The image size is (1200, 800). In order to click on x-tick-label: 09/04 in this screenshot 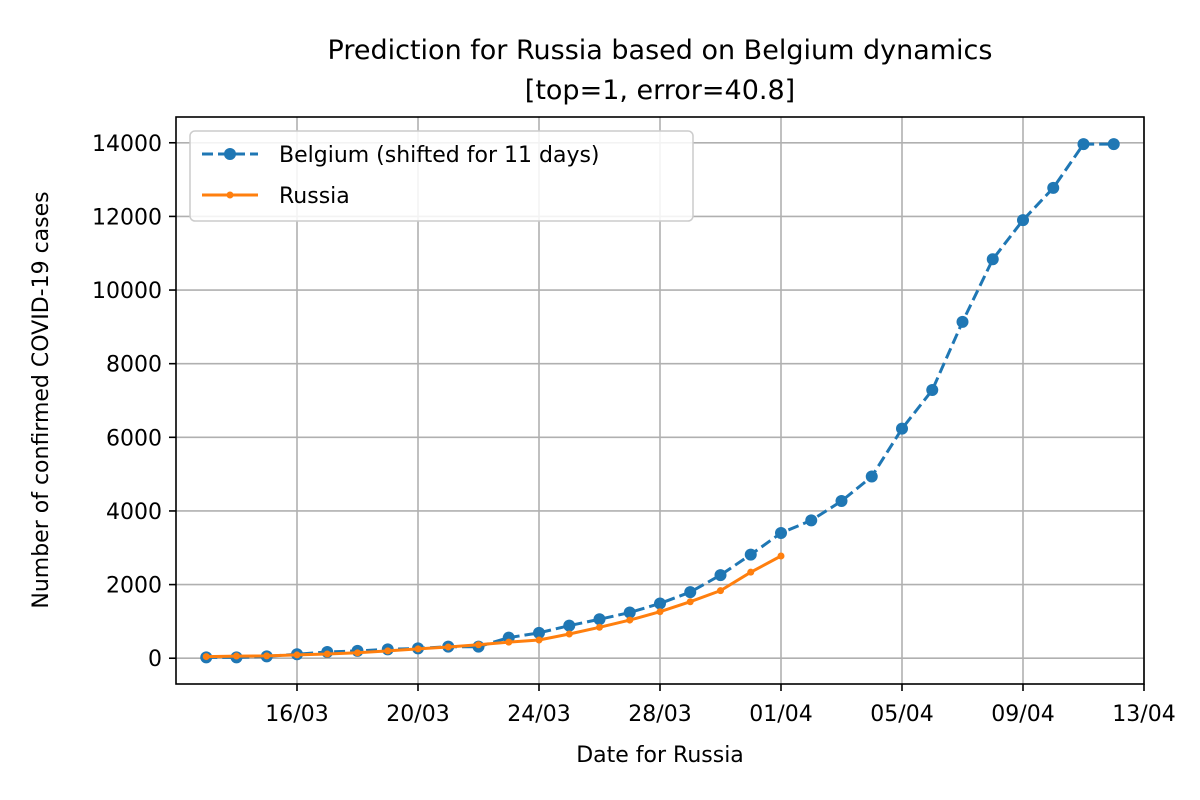, I will do `click(1022, 714)`.